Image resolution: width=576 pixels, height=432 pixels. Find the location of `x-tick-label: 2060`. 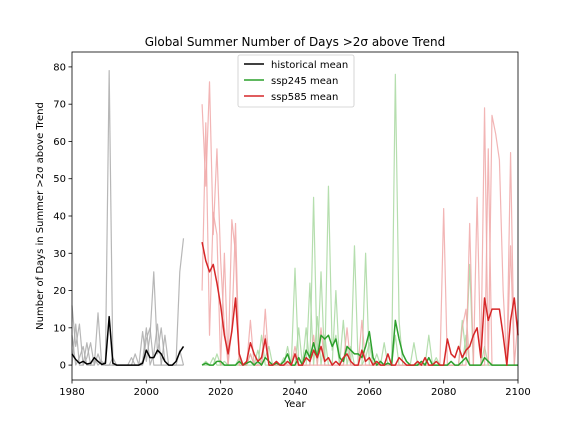

x-tick-label: 2060 is located at coordinates (369, 392).